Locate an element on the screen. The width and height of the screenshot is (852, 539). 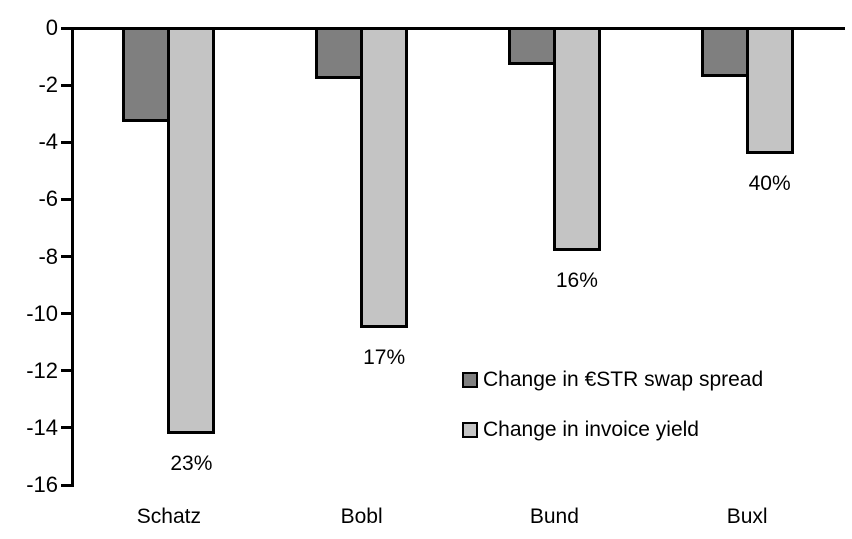
bar-change-in-invoice-yield-schatz is located at coordinates (191, 230).